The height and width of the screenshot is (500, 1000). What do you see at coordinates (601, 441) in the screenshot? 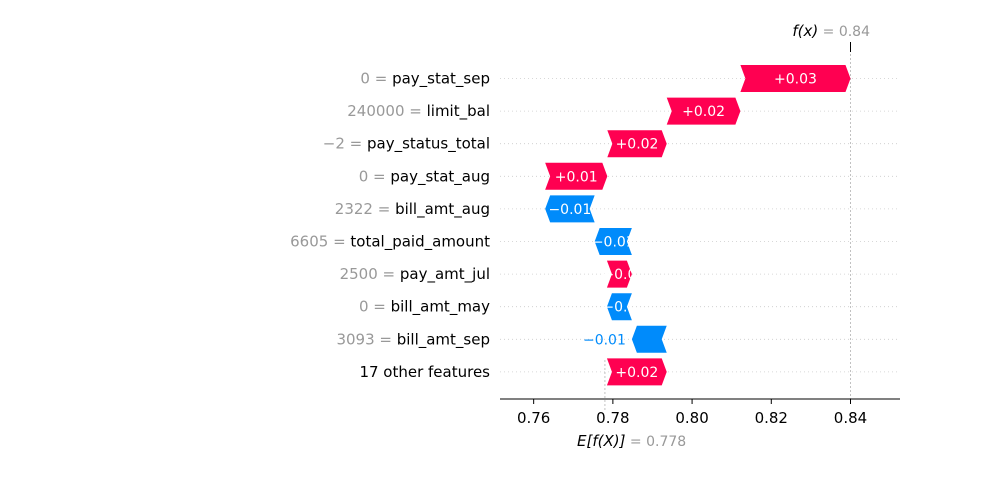
I see `ex-label-symbol: E[f(X)]` at bounding box center [601, 441].